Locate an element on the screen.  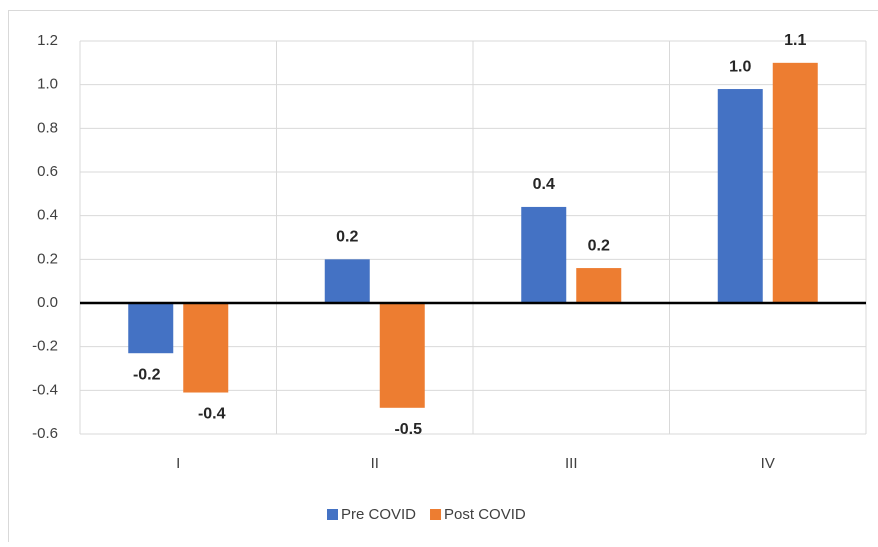
y-tick-label: 1.2 is located at coordinates (47, 40).